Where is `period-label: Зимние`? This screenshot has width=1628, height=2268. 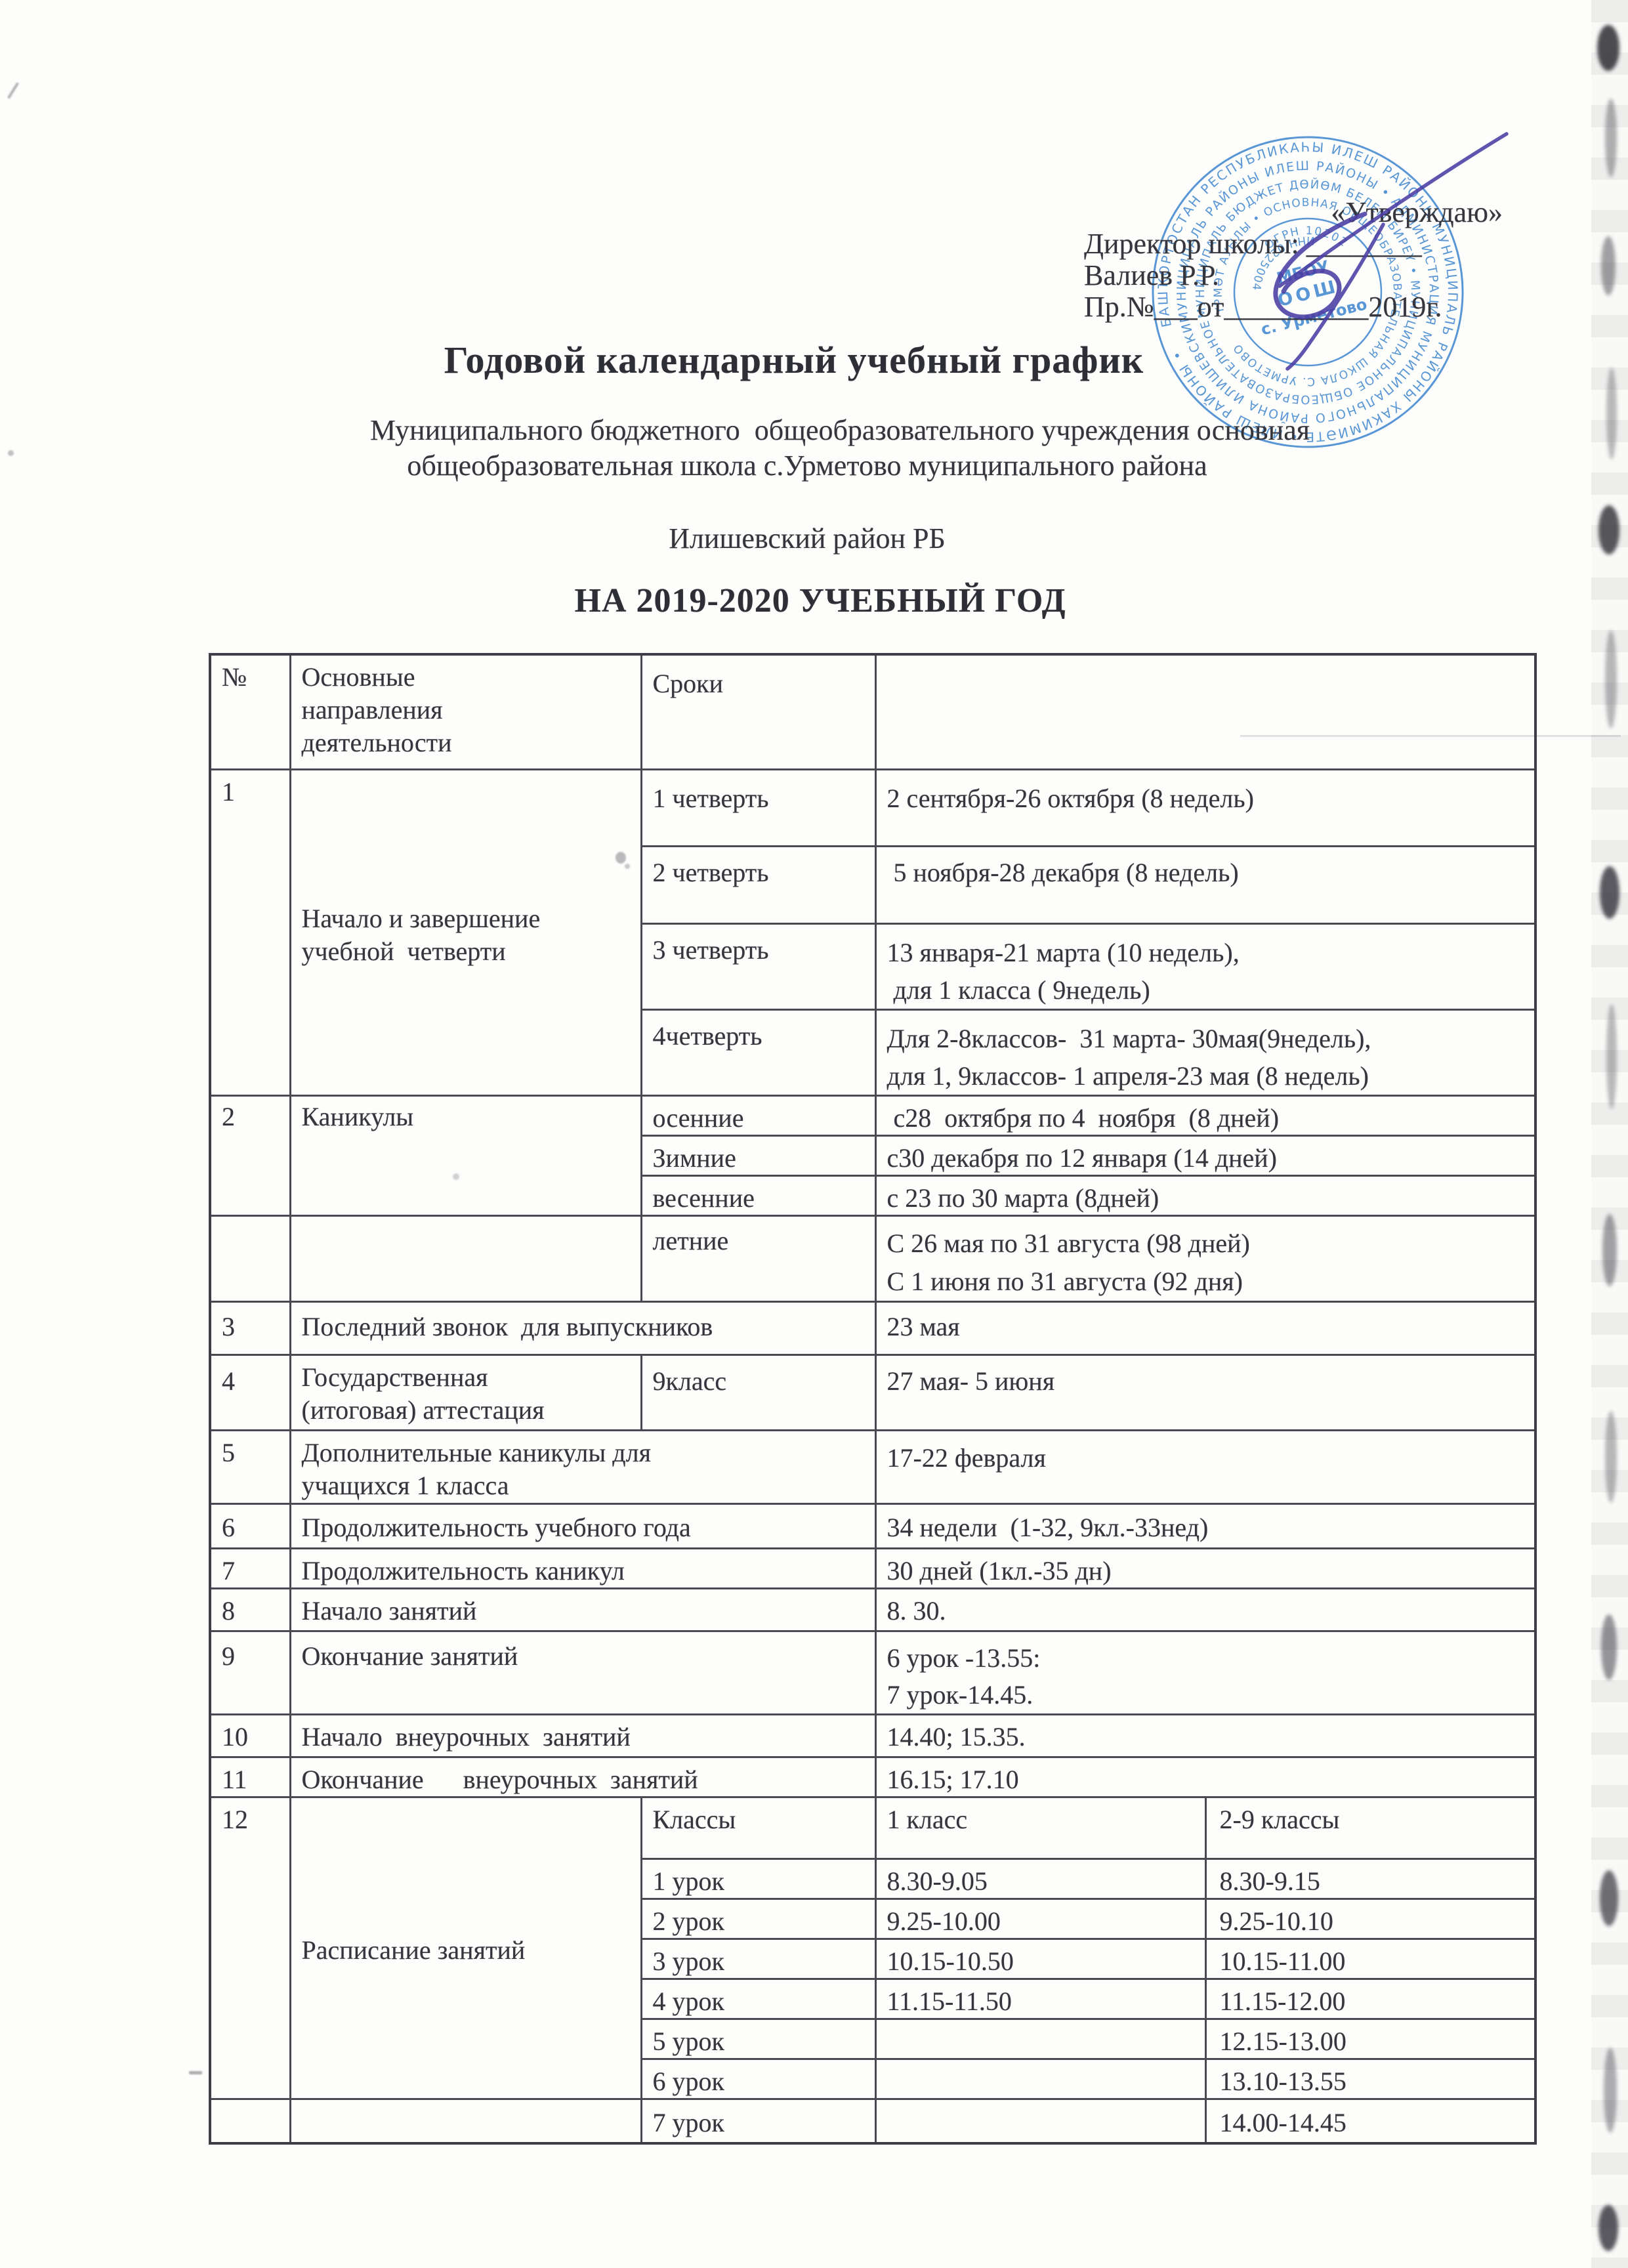 period-label: Зимние is located at coordinates (694, 1158).